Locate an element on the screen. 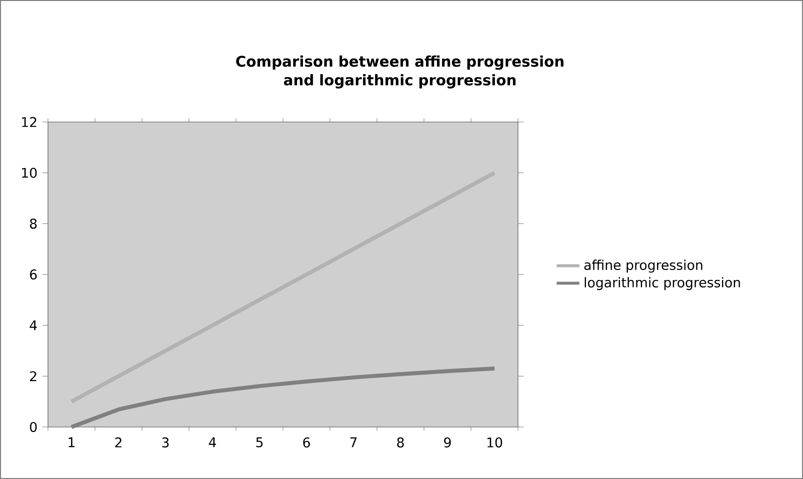 The image size is (803, 479). y-tick-label: 6 is located at coordinates (33, 274).